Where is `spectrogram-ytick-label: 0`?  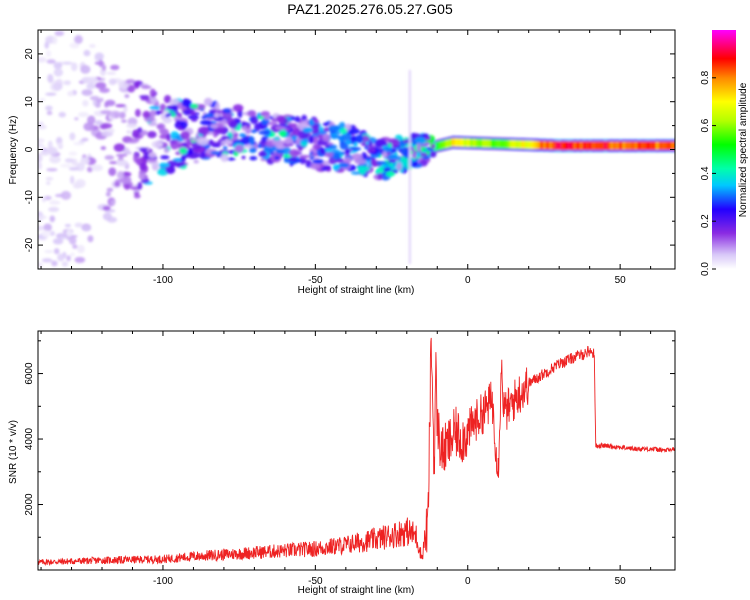
spectrogram-ytick-label: 0 is located at coordinates (29, 149).